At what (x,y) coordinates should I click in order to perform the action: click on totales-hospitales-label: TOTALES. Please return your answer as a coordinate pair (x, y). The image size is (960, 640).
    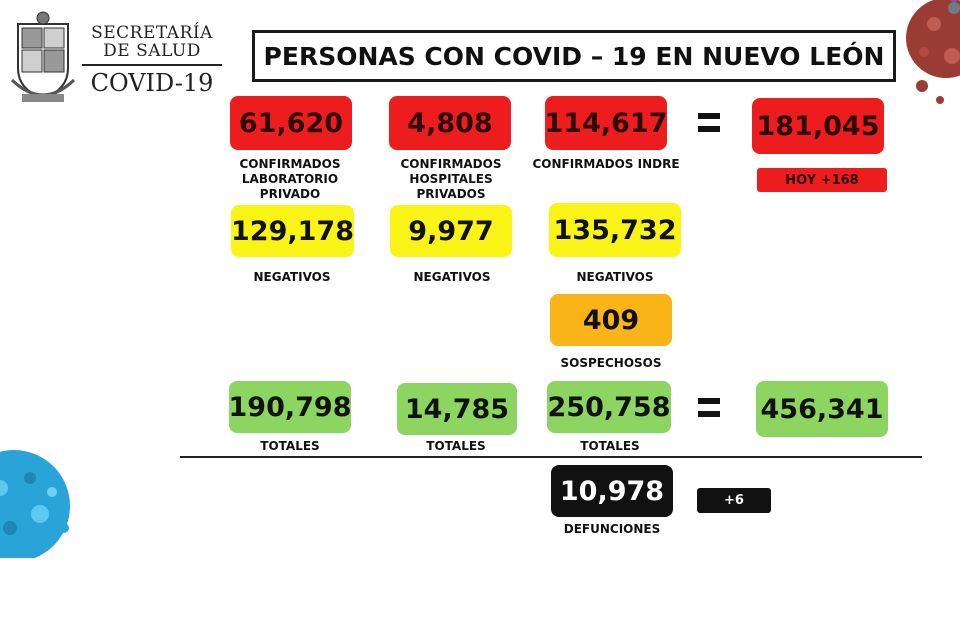
    Looking at the image, I should click on (456, 446).